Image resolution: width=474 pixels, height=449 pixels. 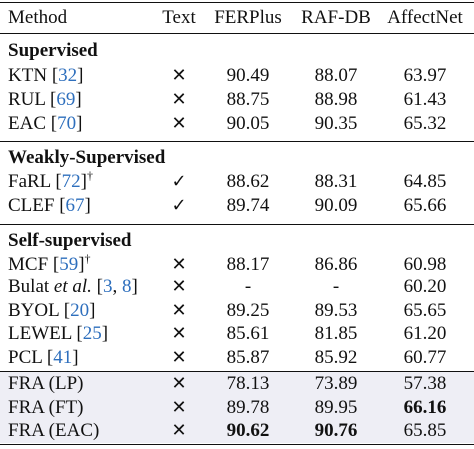 I want to click on citation-link: 8, so click(x=127, y=286).